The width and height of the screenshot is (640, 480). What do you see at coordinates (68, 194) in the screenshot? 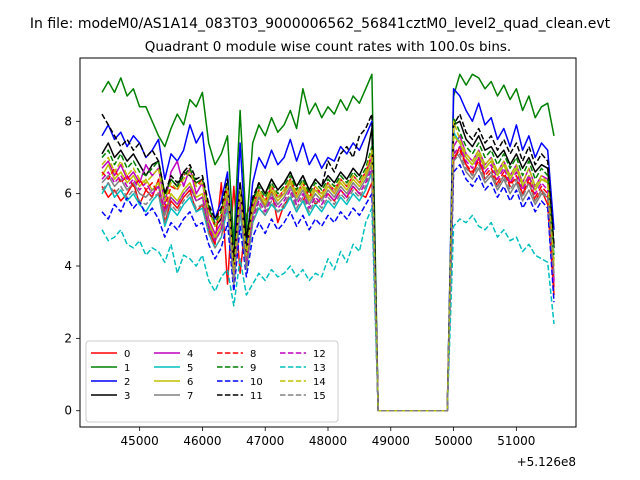
I see `y-tick-label: 6` at bounding box center [68, 194].